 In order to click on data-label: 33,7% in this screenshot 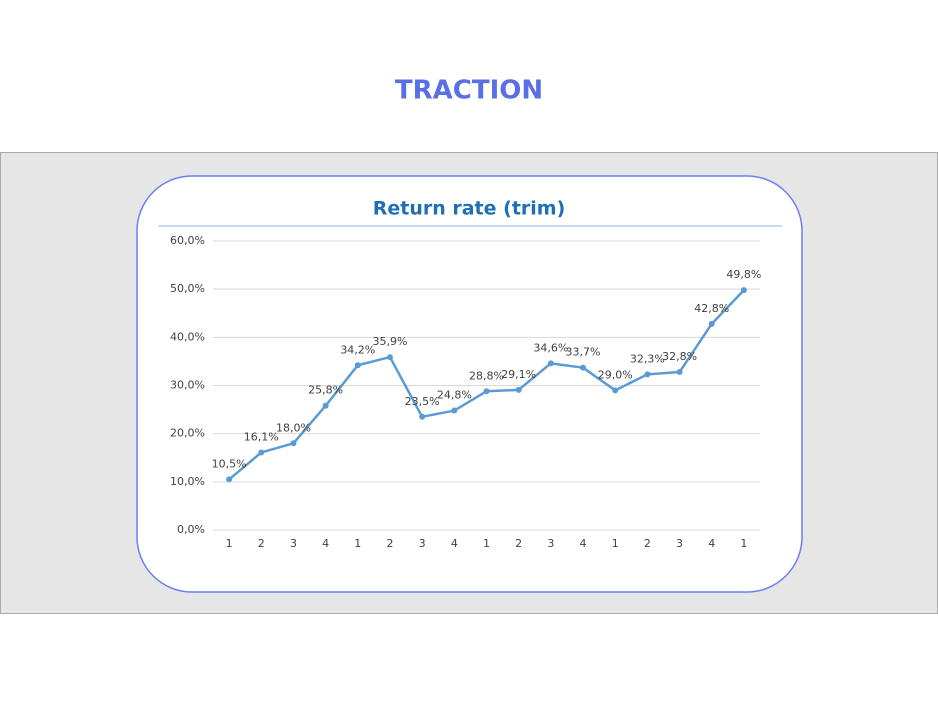, I will do `click(583, 352)`.